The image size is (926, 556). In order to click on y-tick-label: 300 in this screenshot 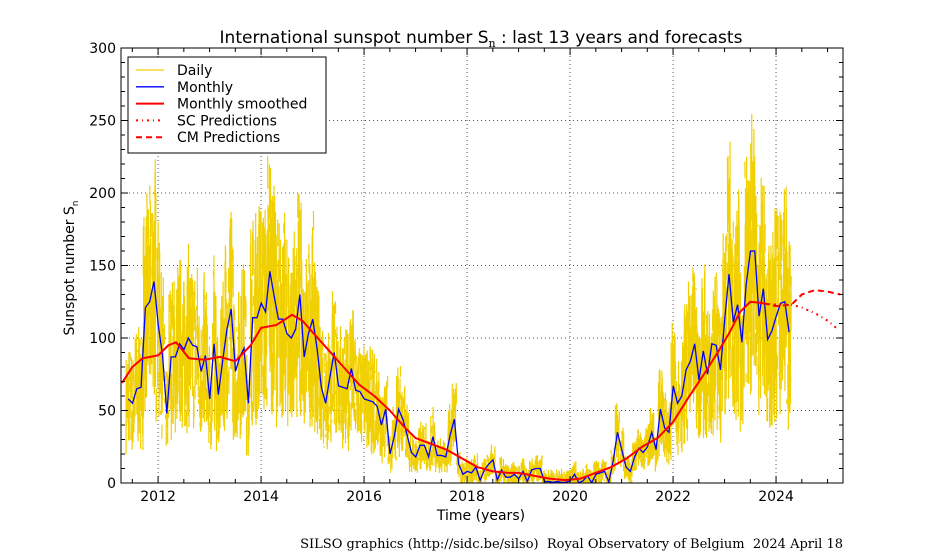, I will do `click(102, 49)`.